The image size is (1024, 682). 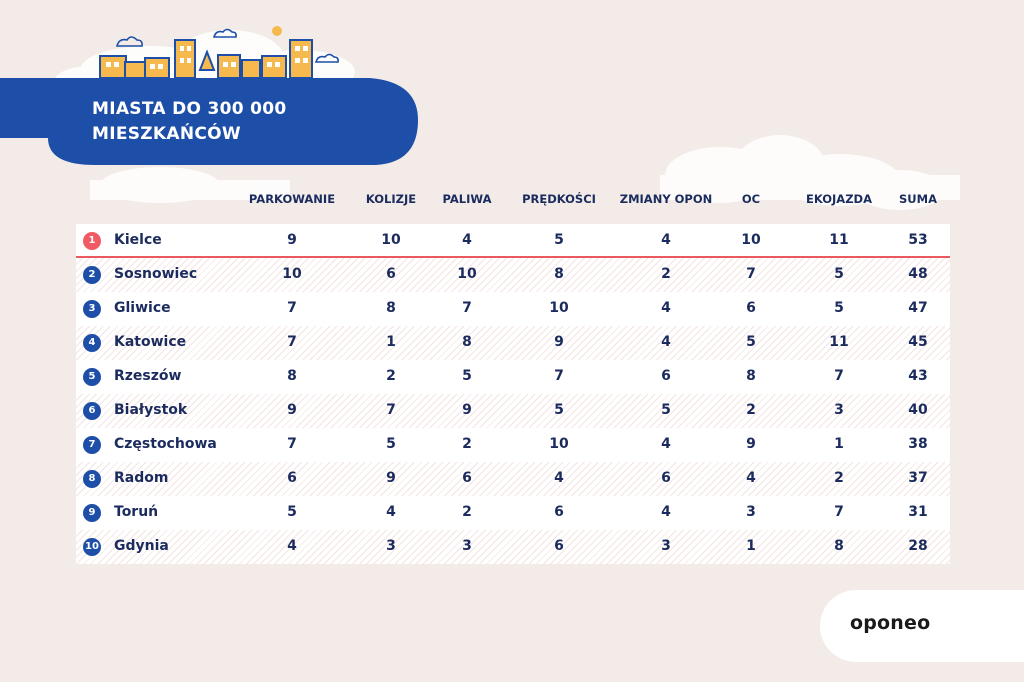 I want to click on table-row: 8 Radom 6 9 6 4 6 4 2 37, so click(x=513, y=479).